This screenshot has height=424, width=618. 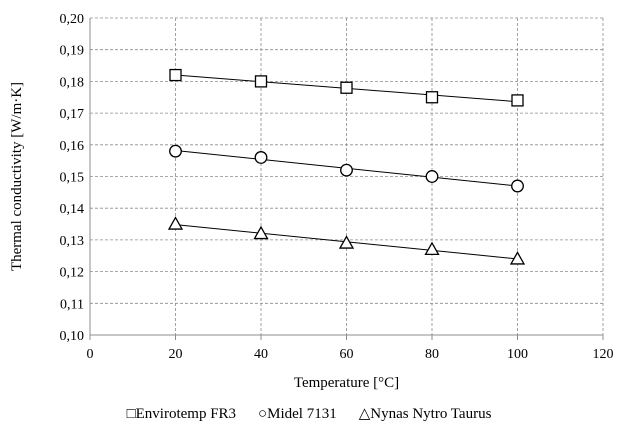 What do you see at coordinates (346, 383) in the screenshot?
I see `x-axis-title: Temperature [°C]` at bounding box center [346, 383].